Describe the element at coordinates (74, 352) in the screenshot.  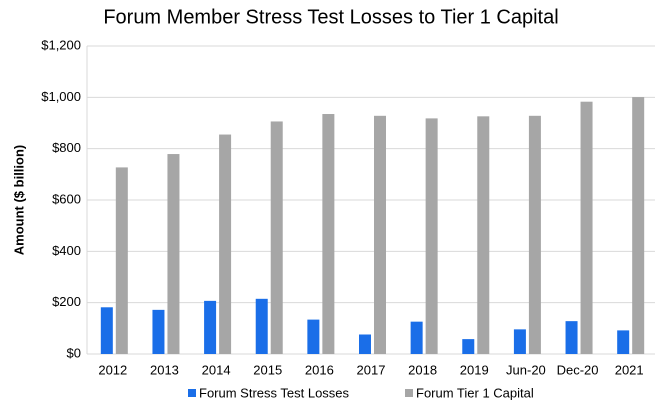
I see `y-tick-label: $0` at that location.